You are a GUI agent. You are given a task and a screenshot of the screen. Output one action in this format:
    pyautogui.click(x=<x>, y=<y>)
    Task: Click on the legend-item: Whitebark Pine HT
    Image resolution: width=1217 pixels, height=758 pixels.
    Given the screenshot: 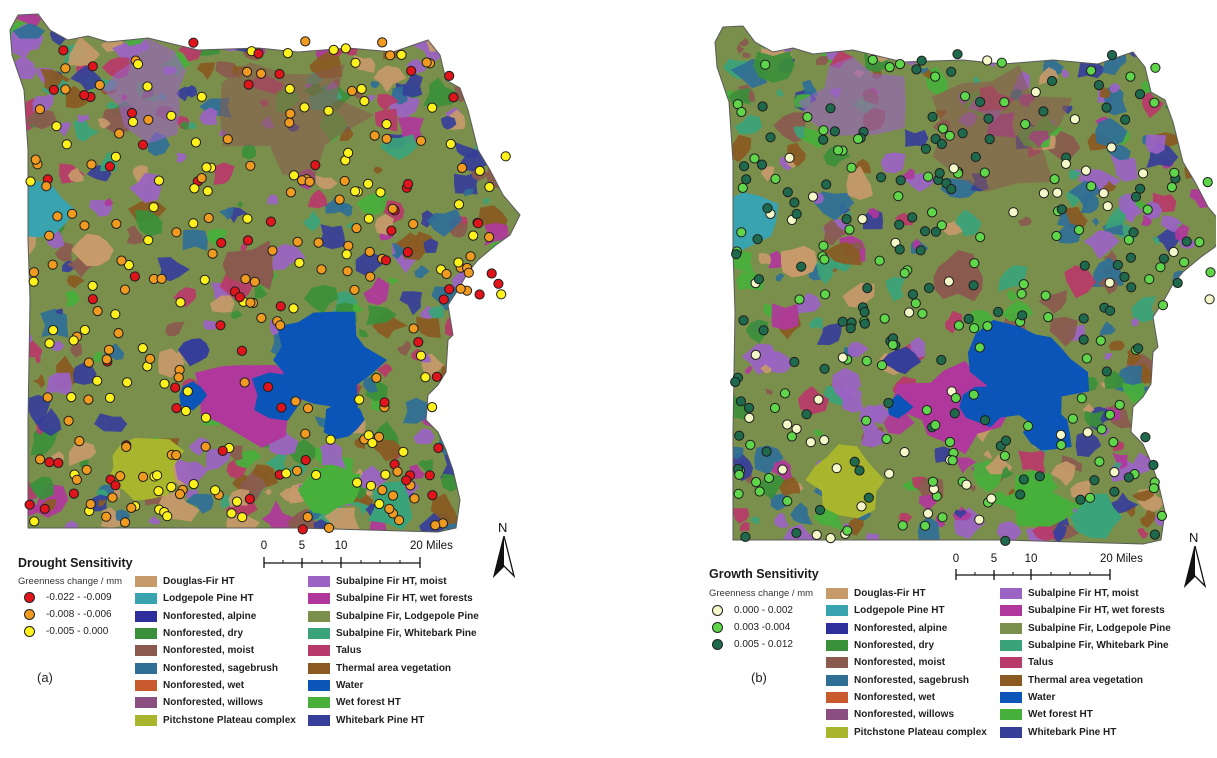 What is the action you would take?
    pyautogui.click(x=393, y=719)
    